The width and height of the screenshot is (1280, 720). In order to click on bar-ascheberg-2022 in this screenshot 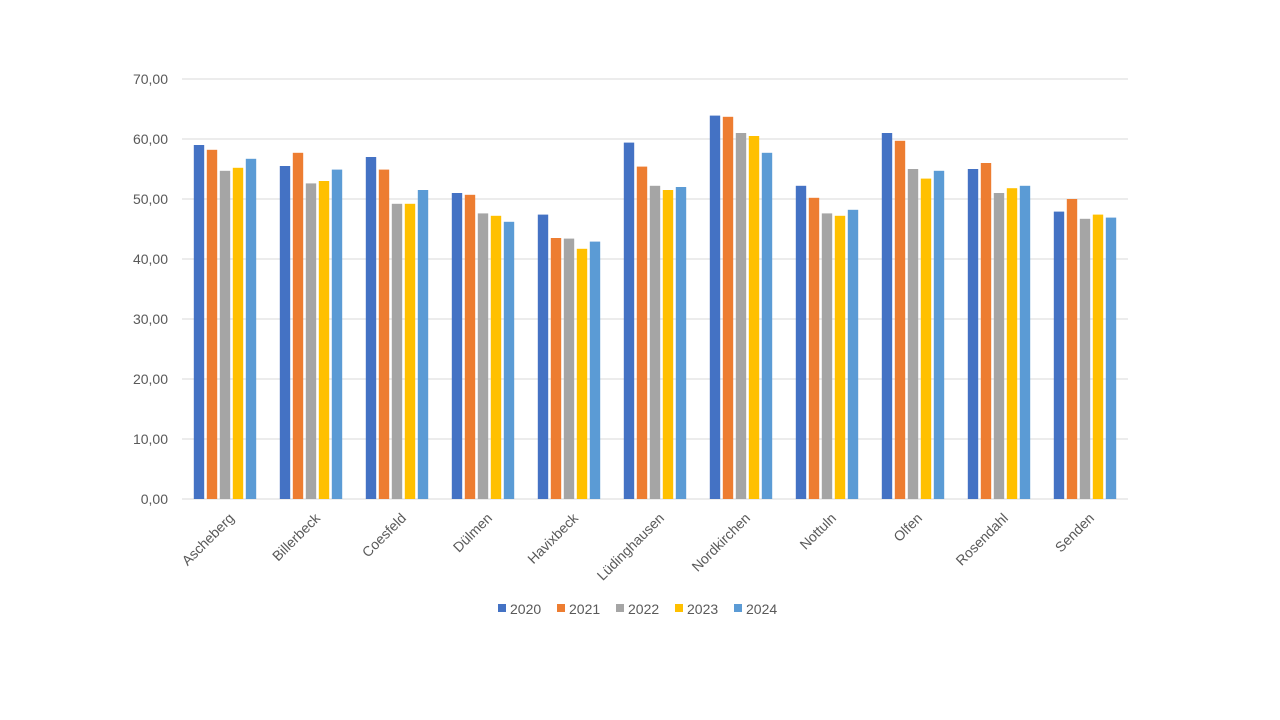, I will do `click(225, 335)`.